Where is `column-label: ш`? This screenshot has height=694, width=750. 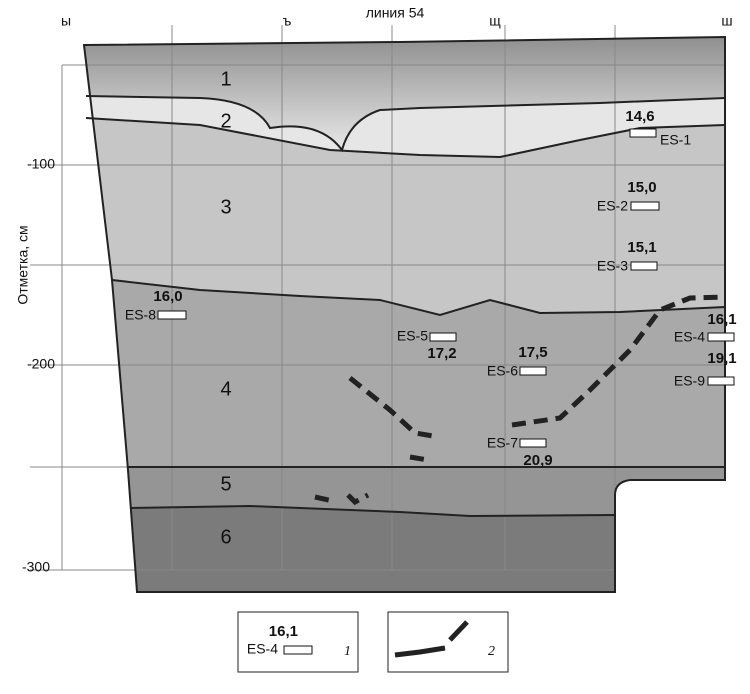
column-label: ш is located at coordinates (726, 21).